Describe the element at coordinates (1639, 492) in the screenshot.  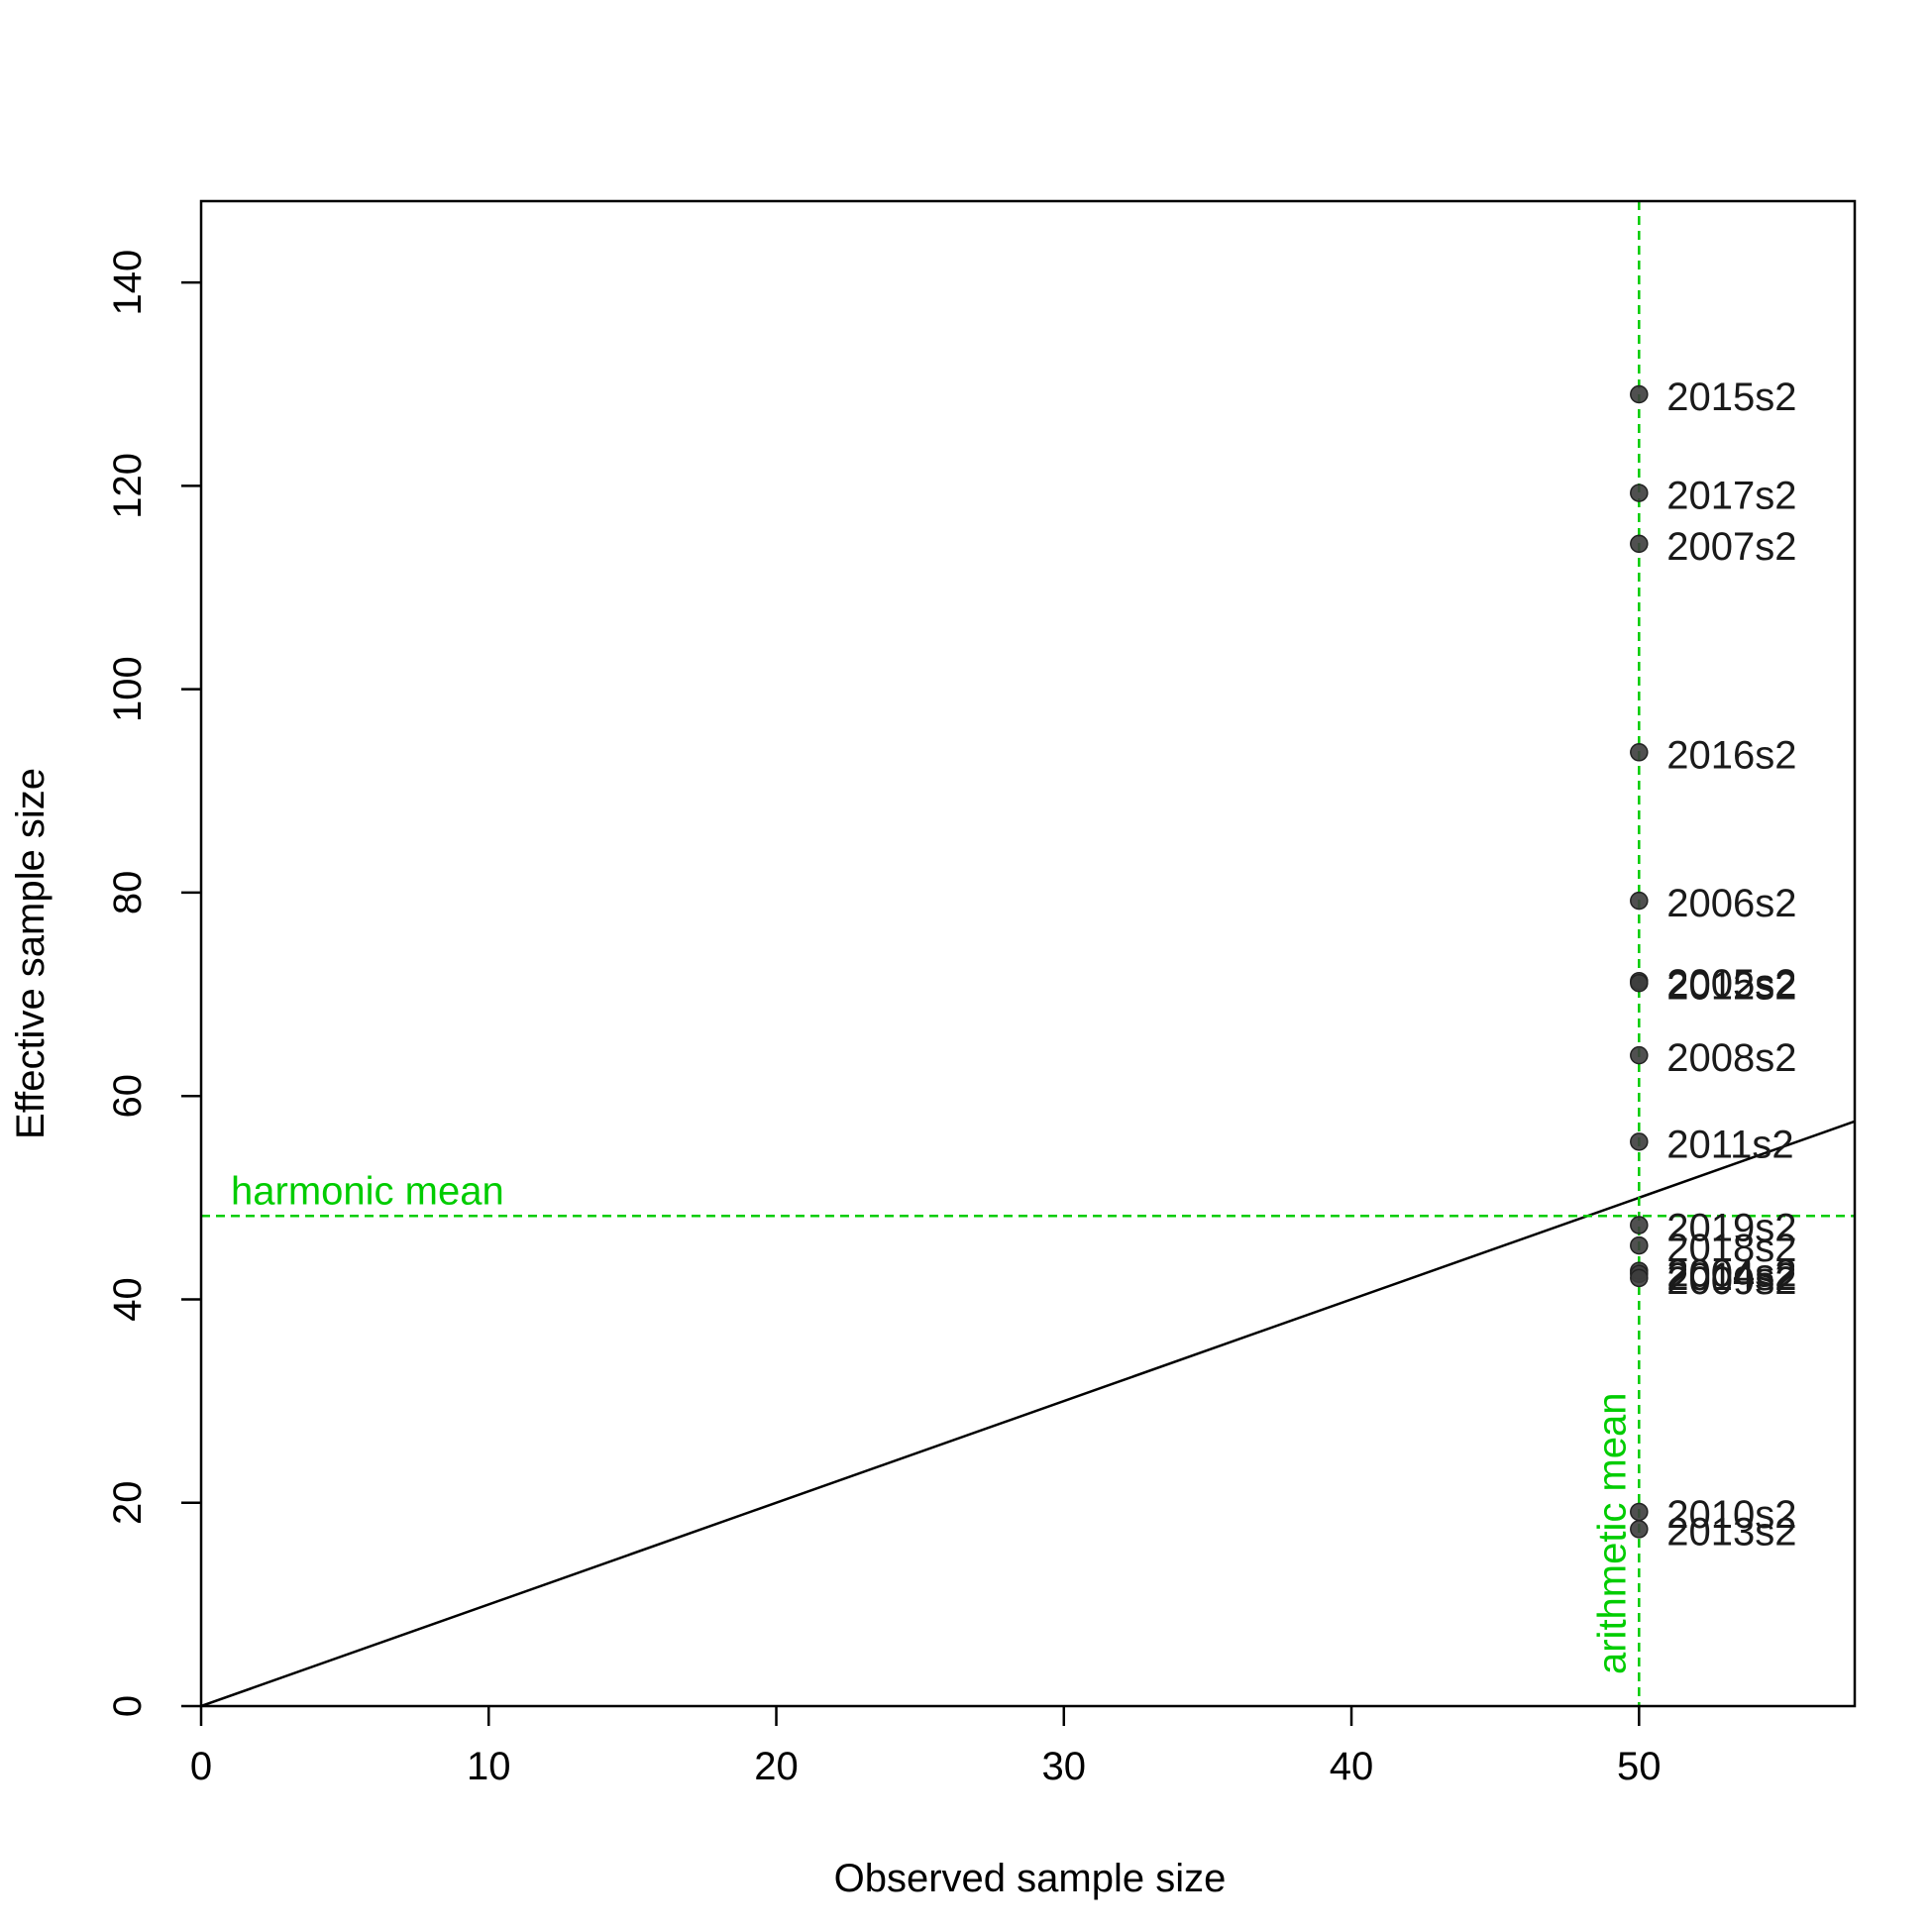
I see `point-2017s2` at that location.